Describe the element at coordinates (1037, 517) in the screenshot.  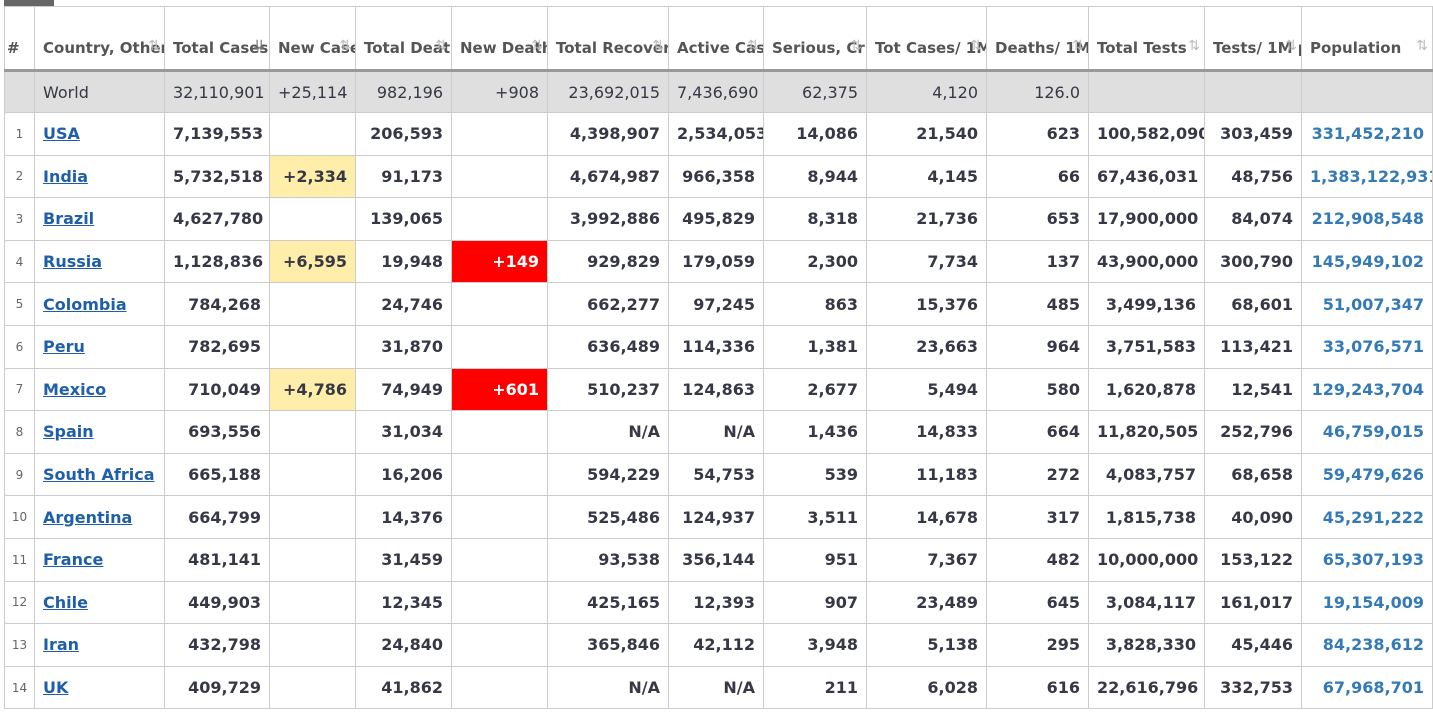
I see `cell-deaths-per-million: 317` at that location.